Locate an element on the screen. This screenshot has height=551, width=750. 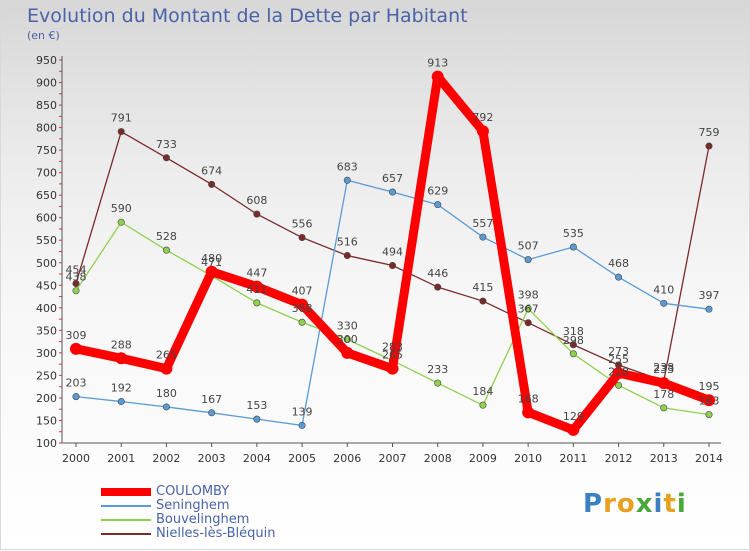
data-label: 255 is located at coordinates (618, 359).